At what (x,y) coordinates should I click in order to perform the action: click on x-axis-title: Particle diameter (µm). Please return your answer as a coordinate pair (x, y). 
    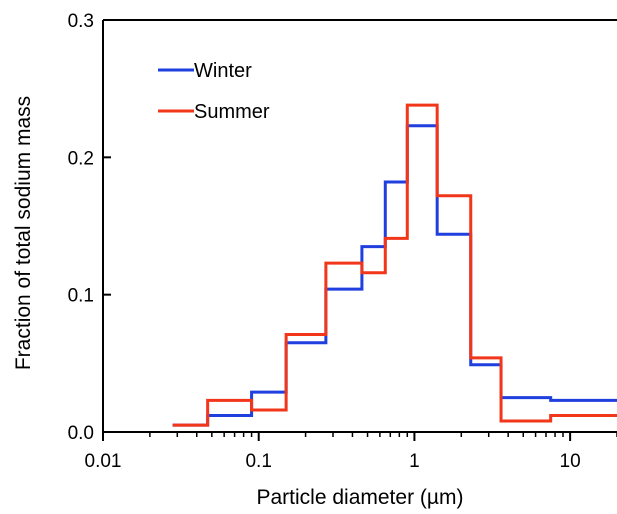
    Looking at the image, I should click on (360, 497).